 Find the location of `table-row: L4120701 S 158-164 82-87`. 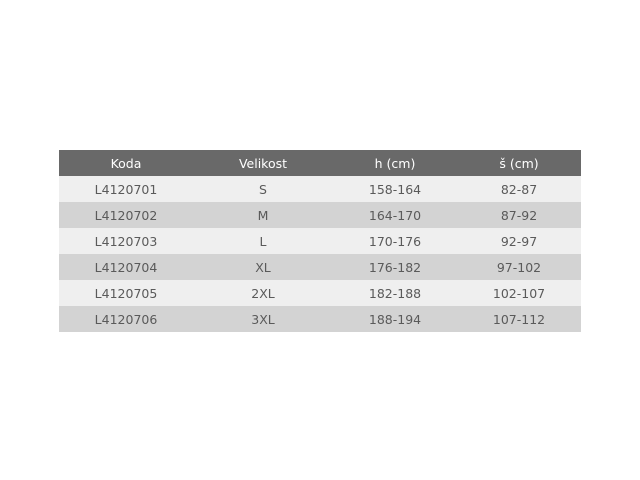

table-row: L4120701 S 158-164 82-87 is located at coordinates (320, 189).